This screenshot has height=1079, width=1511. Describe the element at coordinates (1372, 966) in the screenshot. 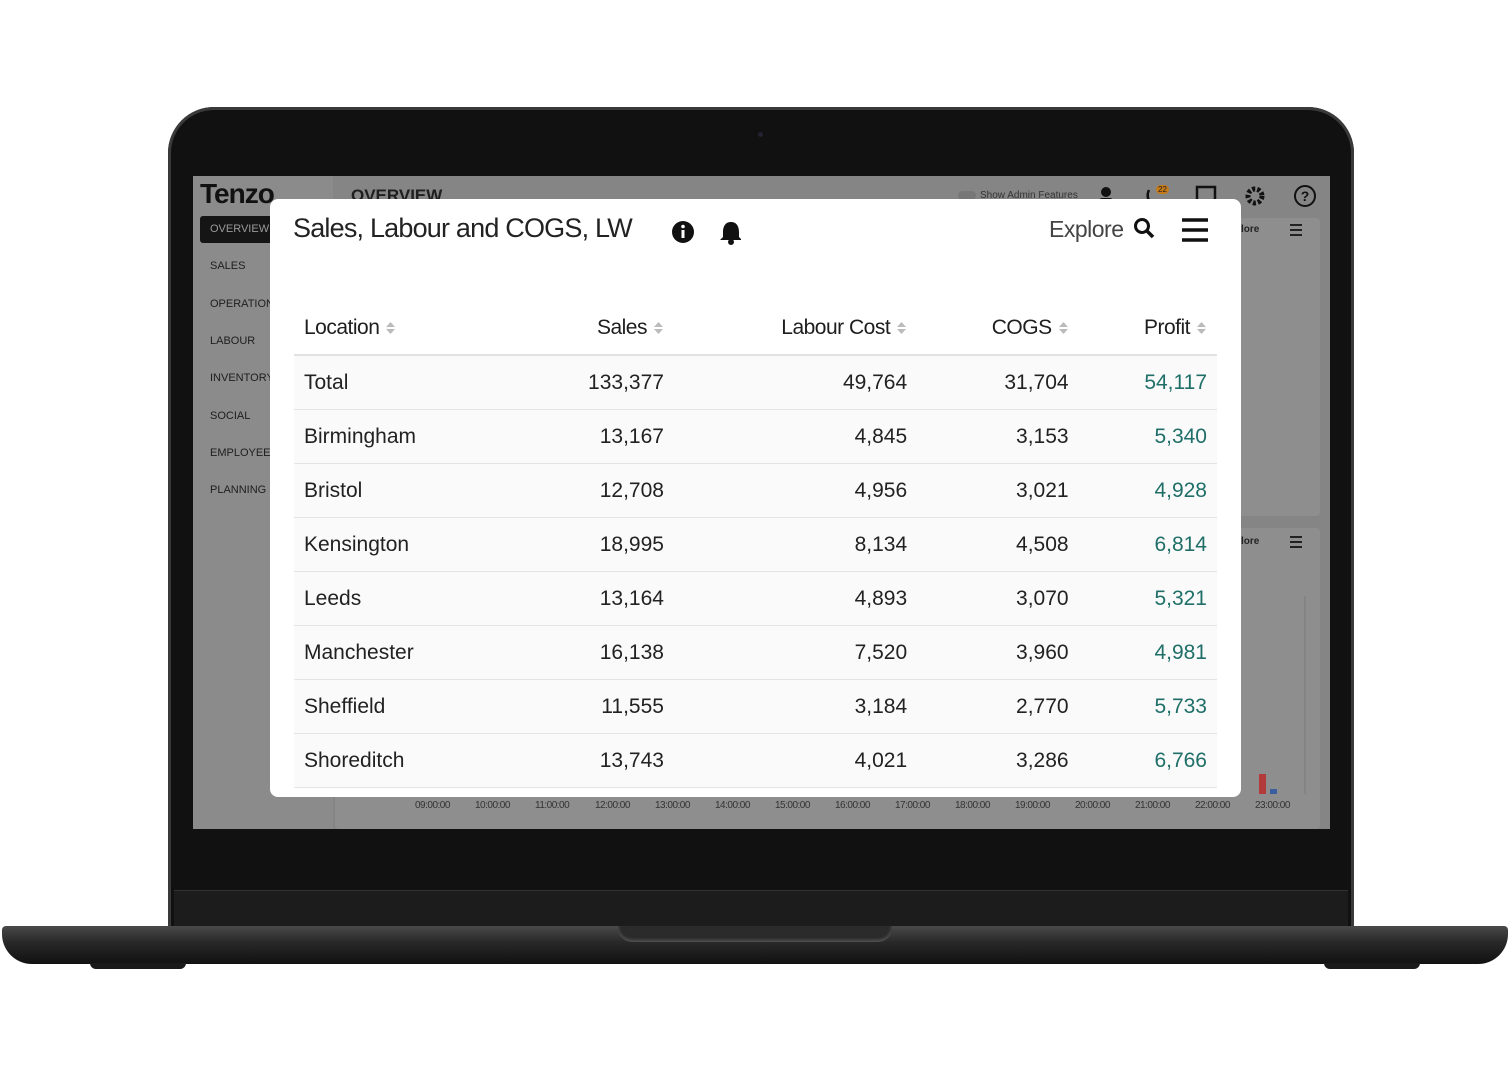

I see `laptop-foot` at that location.